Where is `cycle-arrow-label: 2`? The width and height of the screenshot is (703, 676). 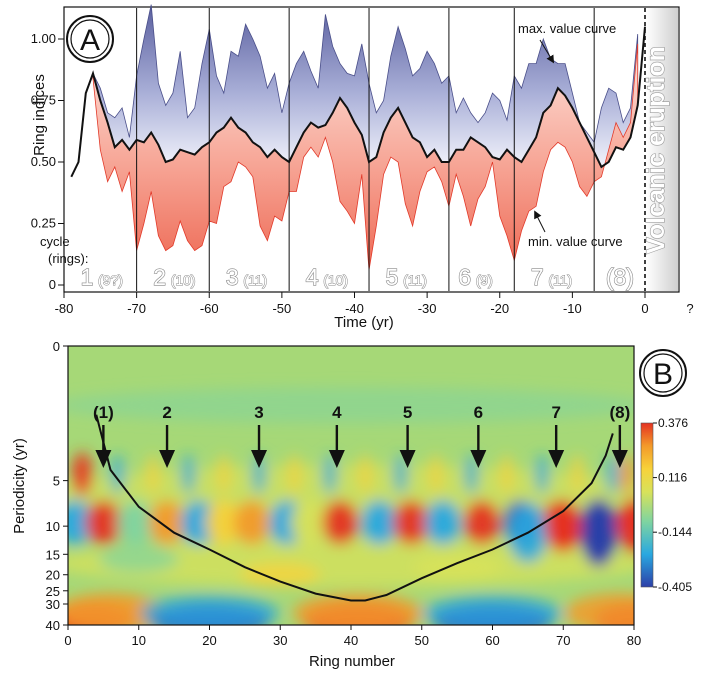
cycle-arrow-label: 2 is located at coordinates (166, 412).